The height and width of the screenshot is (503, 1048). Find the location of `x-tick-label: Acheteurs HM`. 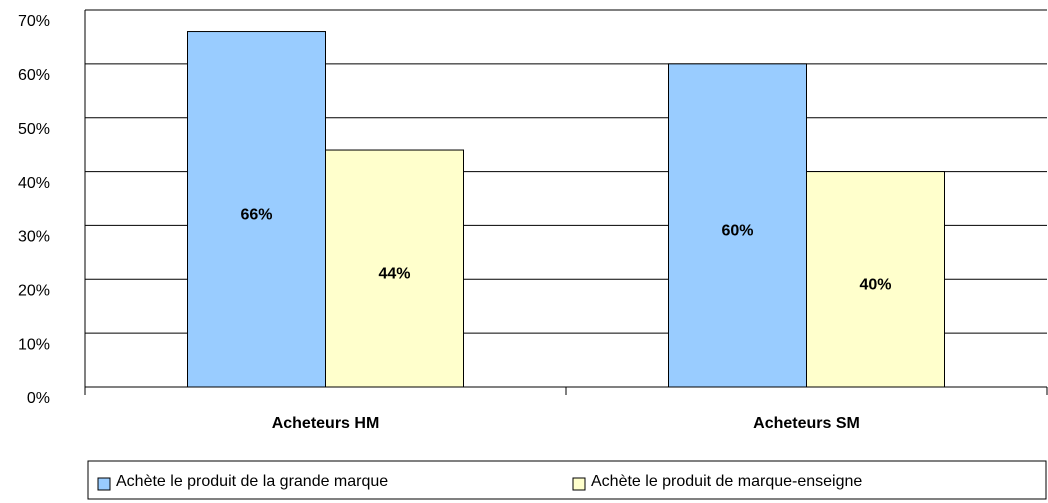

x-tick-label: Acheteurs HM is located at coordinates (326, 423).